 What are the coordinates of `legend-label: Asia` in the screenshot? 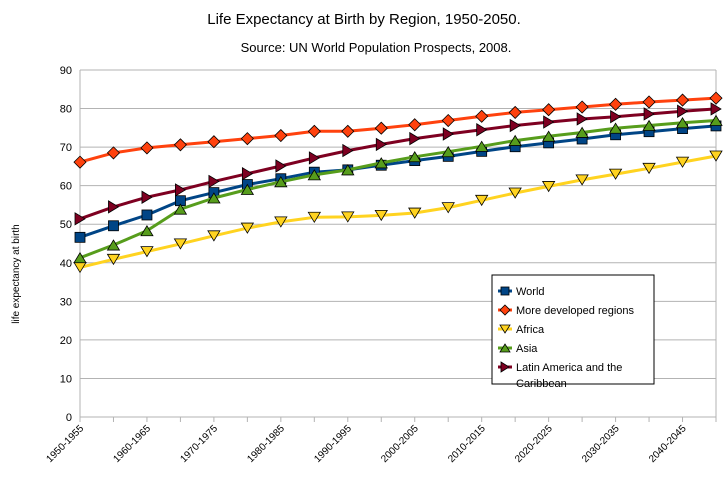 It's located at (527, 349).